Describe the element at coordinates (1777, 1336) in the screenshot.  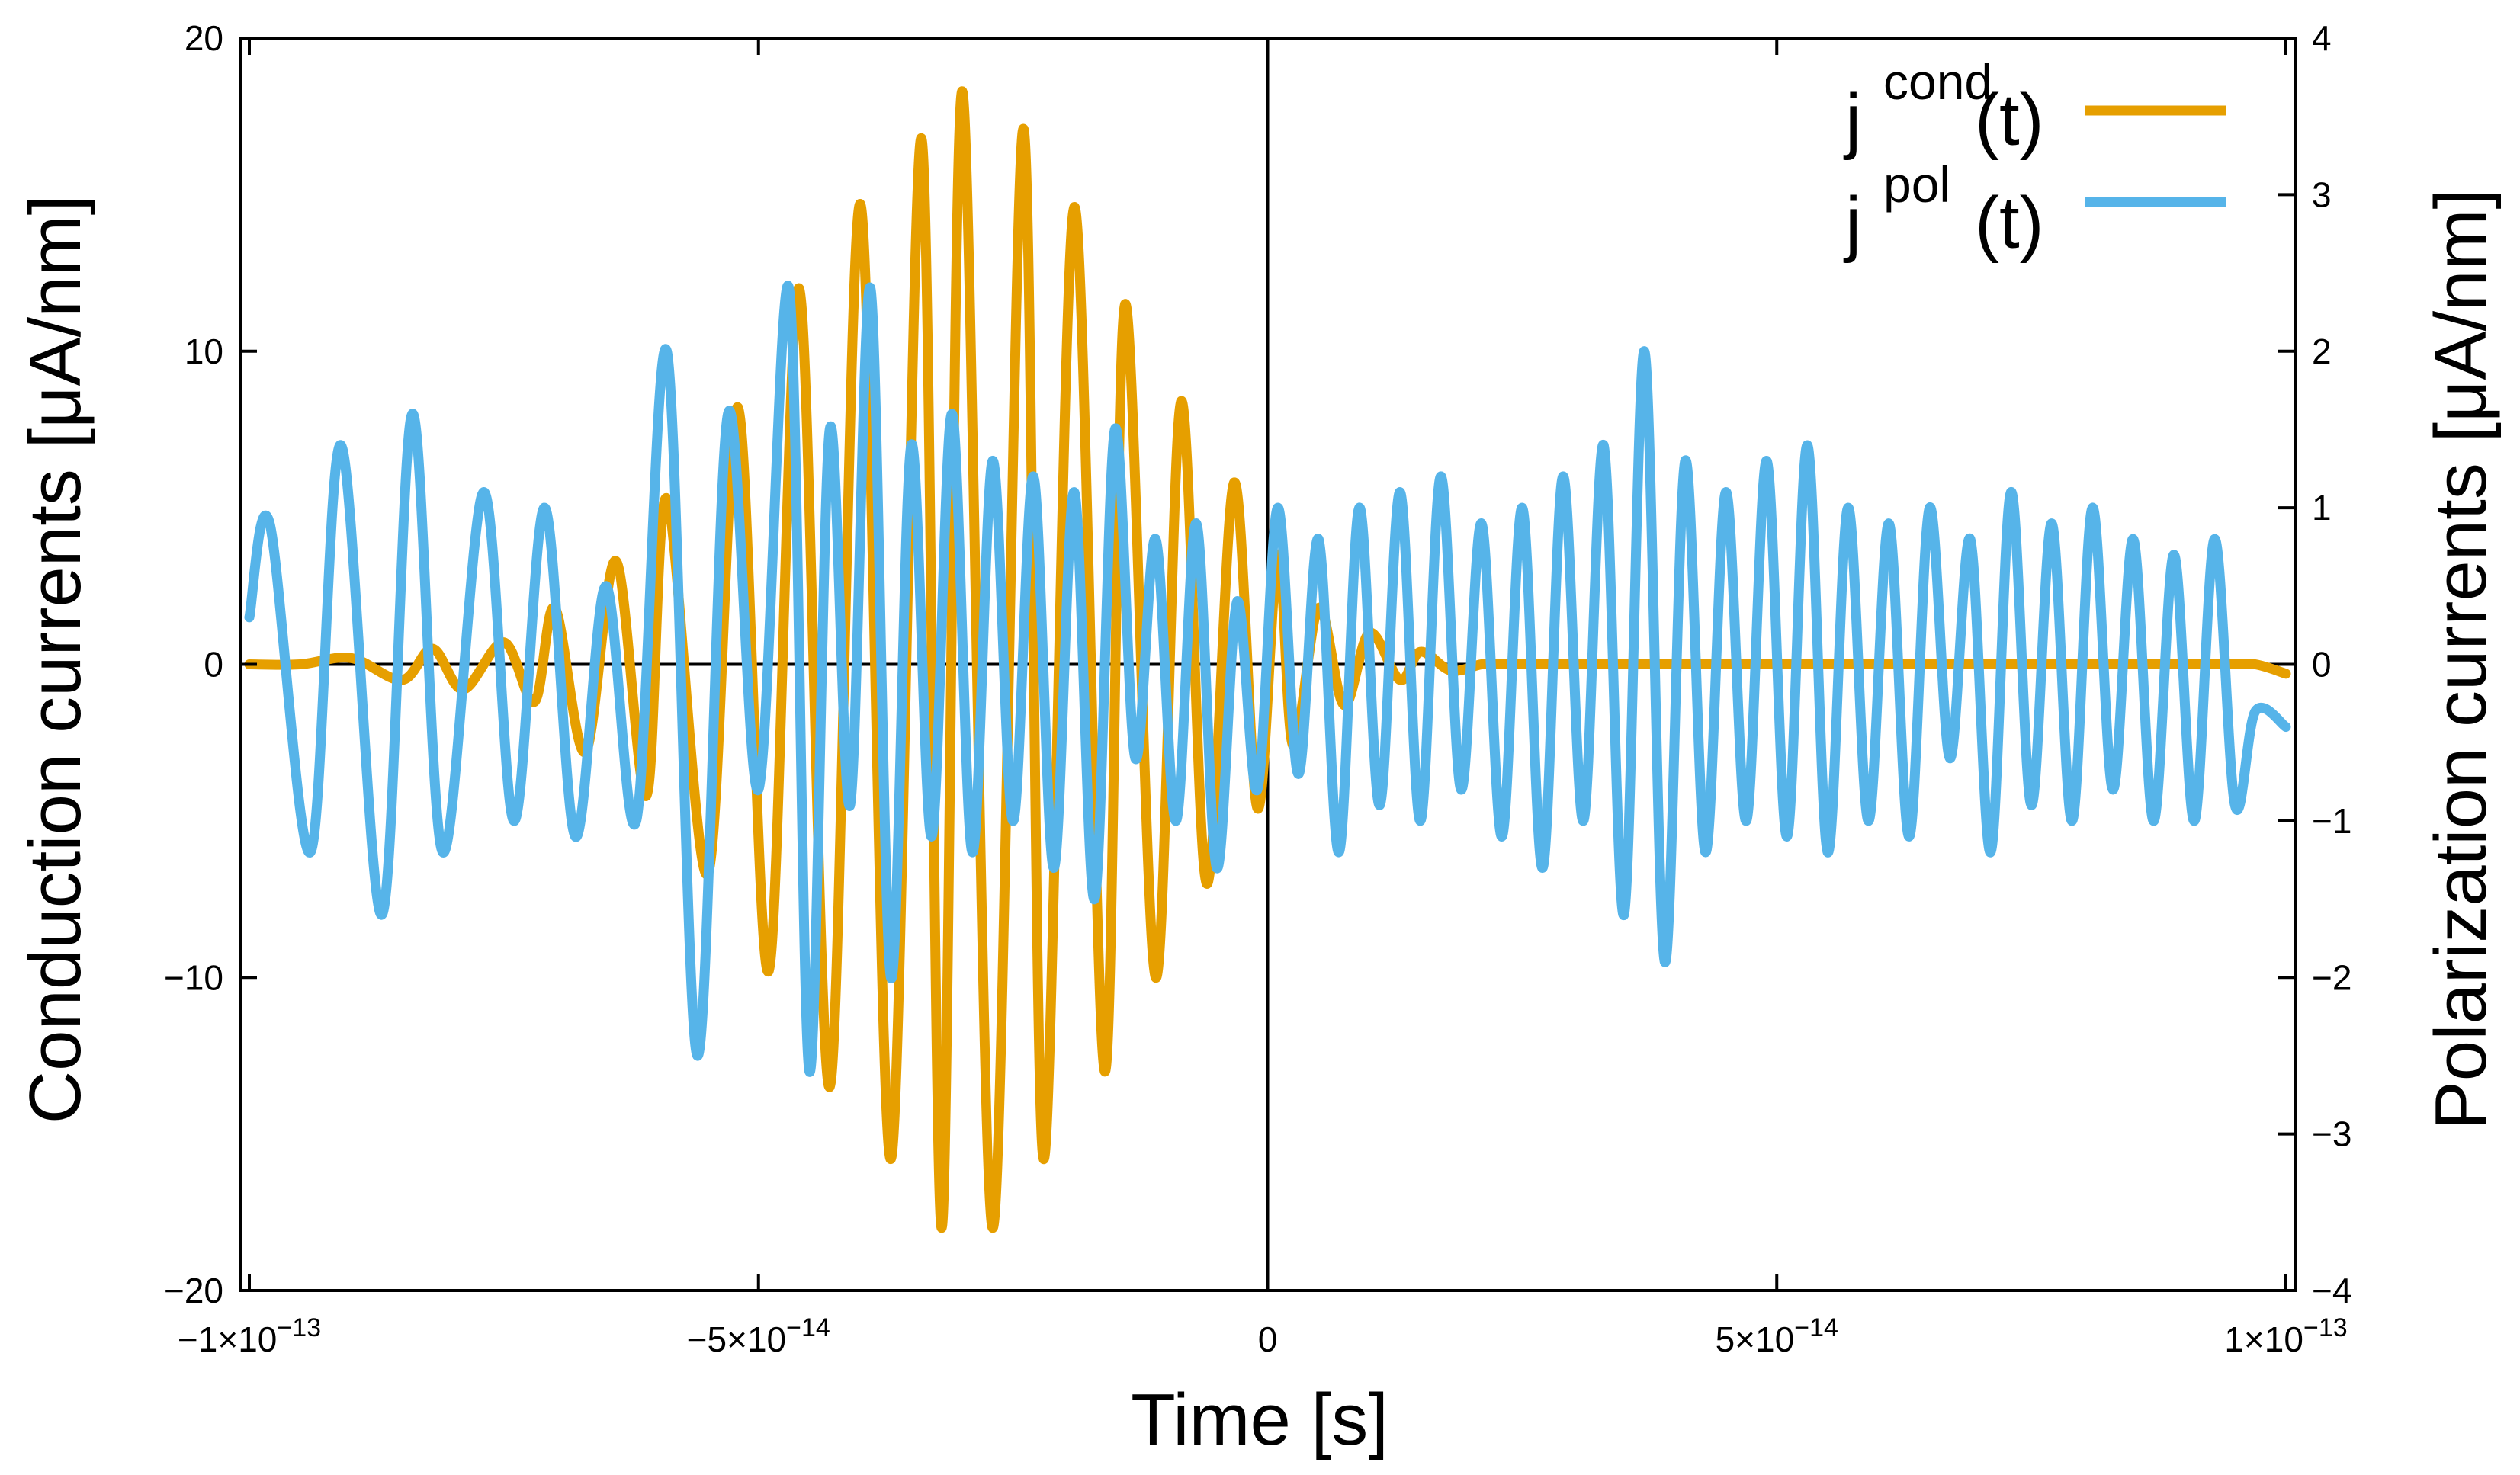
I see `x-tick-label: 5×10⁻¹⁴` at that location.